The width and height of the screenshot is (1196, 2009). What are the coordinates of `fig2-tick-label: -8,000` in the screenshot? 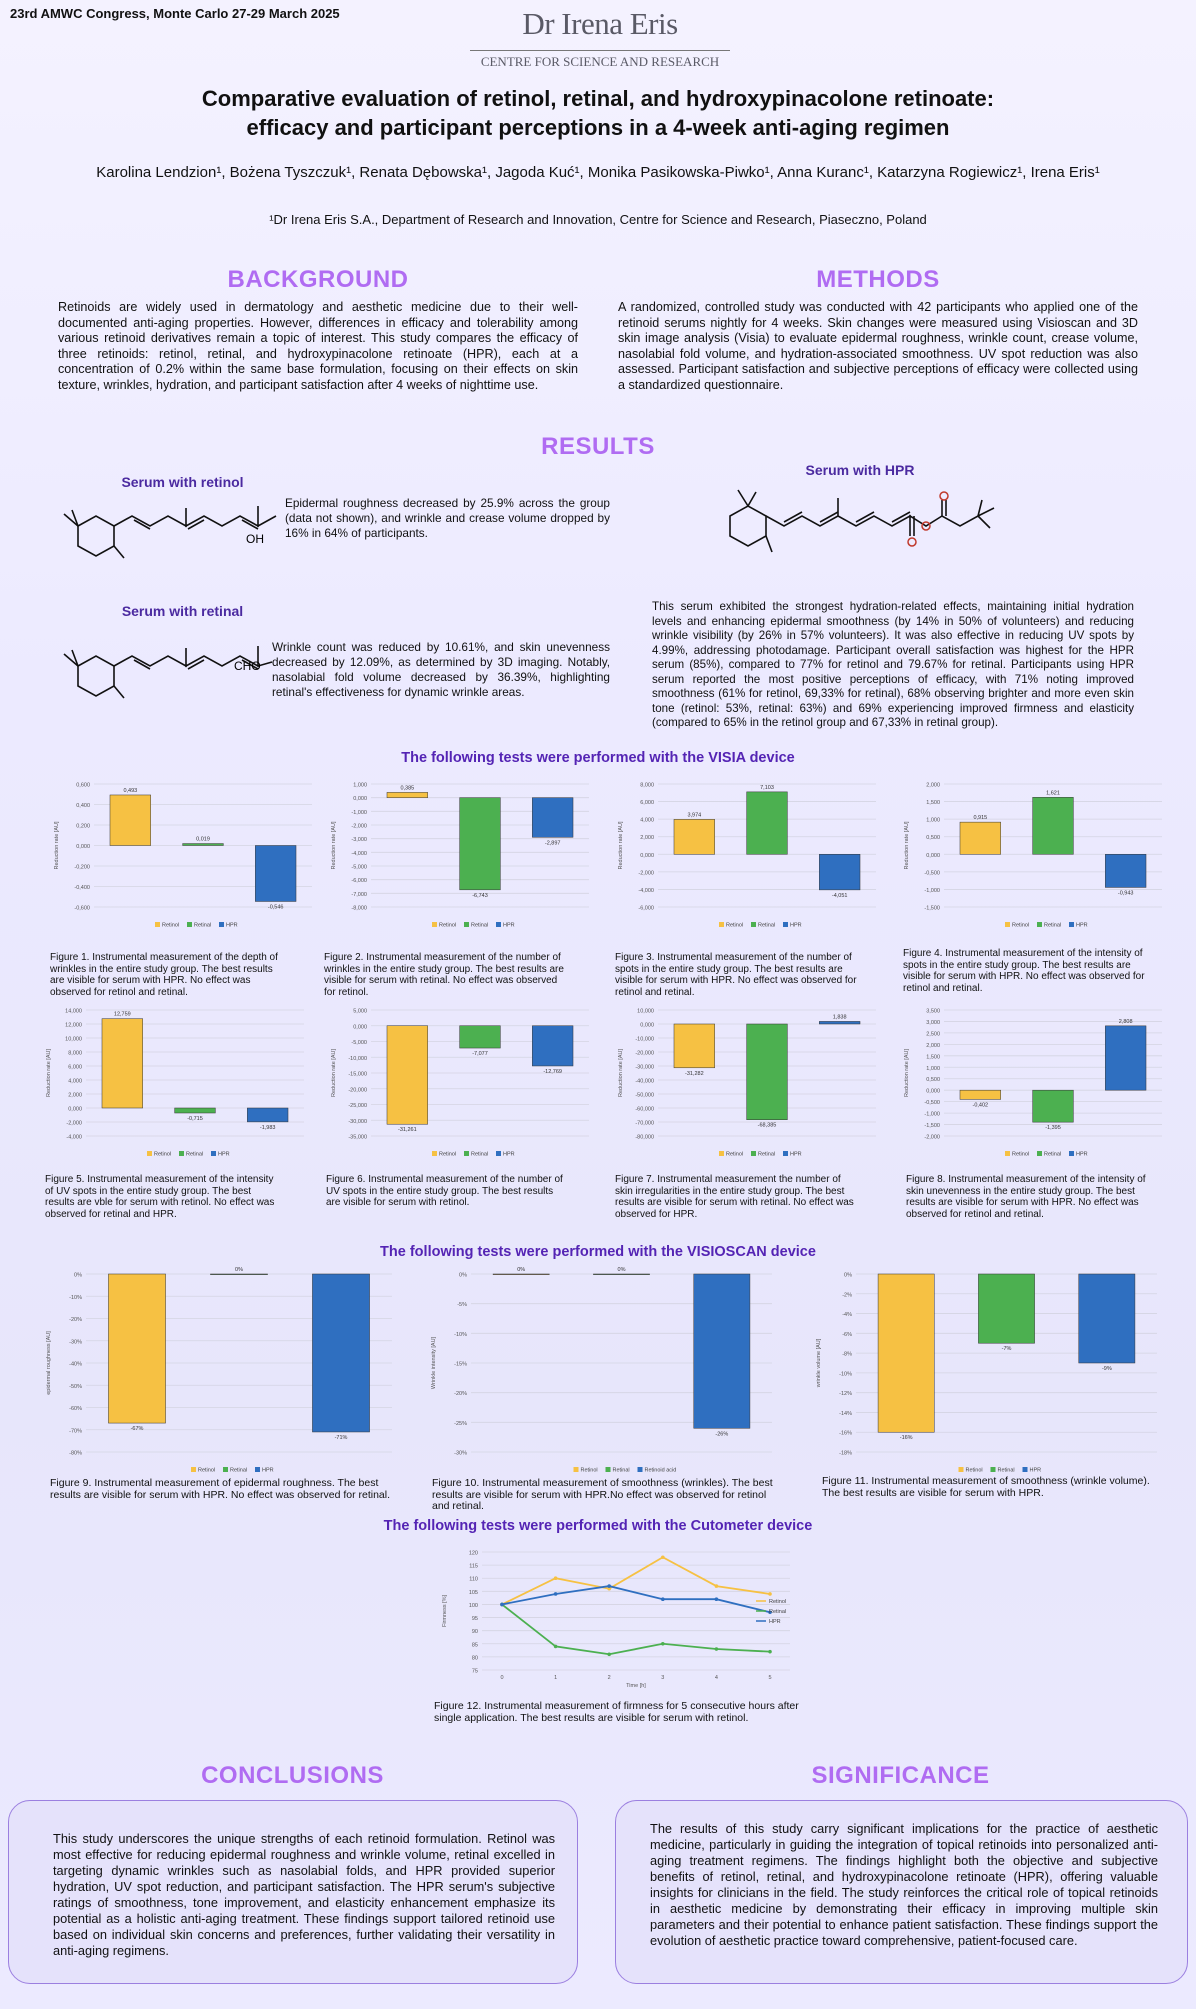 It's located at (359, 909).